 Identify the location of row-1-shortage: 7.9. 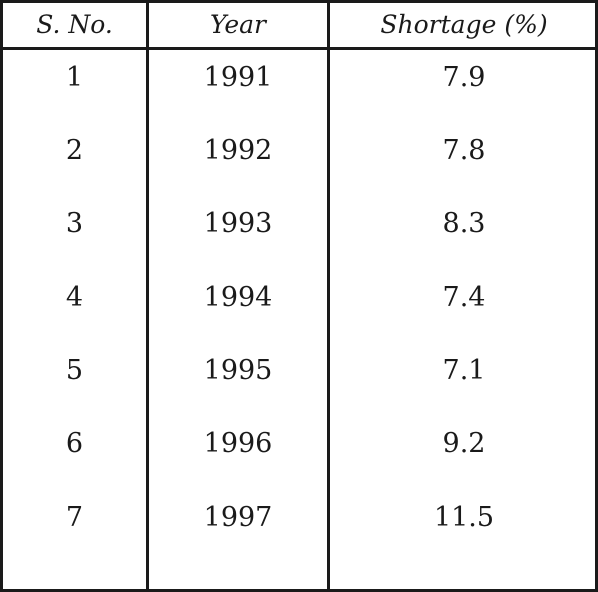
(464, 77).